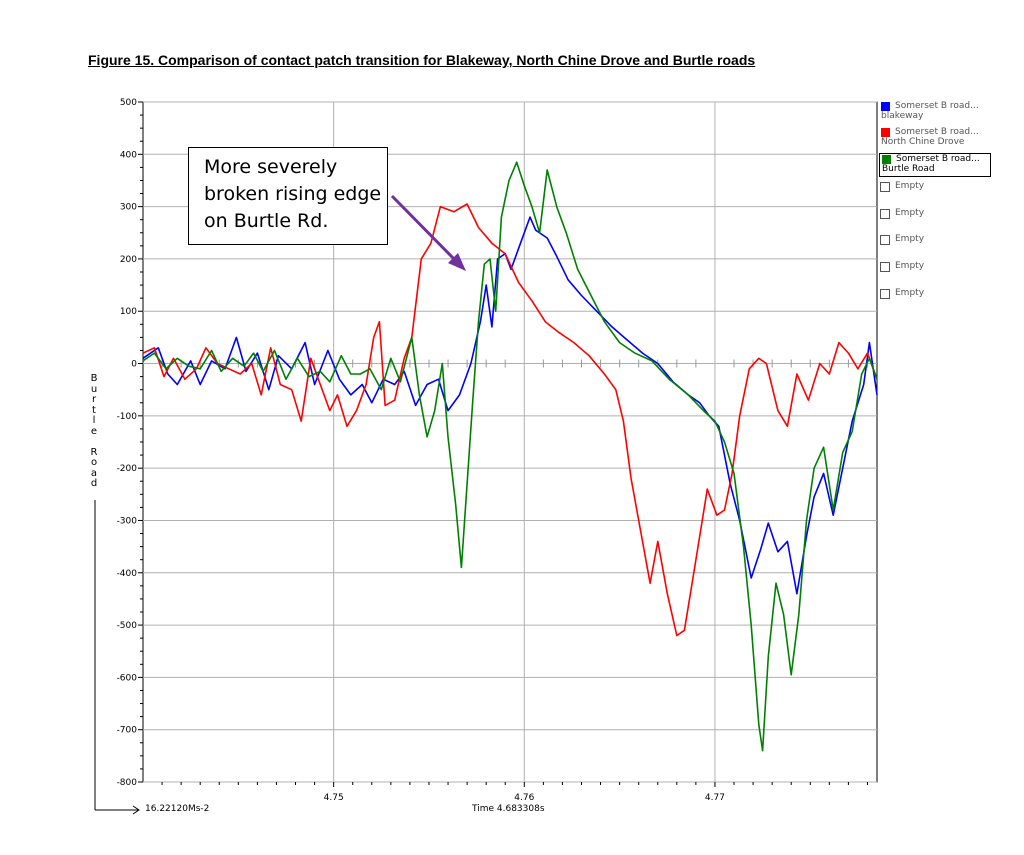 Image resolution: width=1024 pixels, height=855 pixels. What do you see at coordinates (715, 798) in the screenshot?
I see `x-tick-label: 4.77` at bounding box center [715, 798].